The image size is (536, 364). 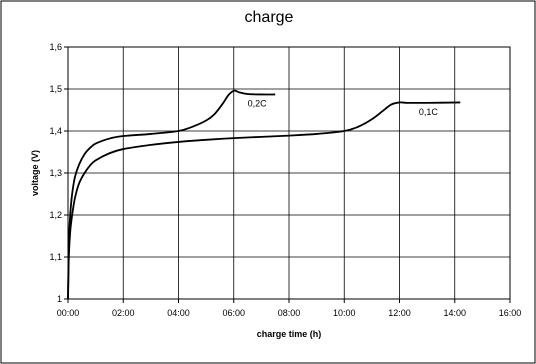 I want to click on y-tick-label: 1,1, so click(x=55, y=257).